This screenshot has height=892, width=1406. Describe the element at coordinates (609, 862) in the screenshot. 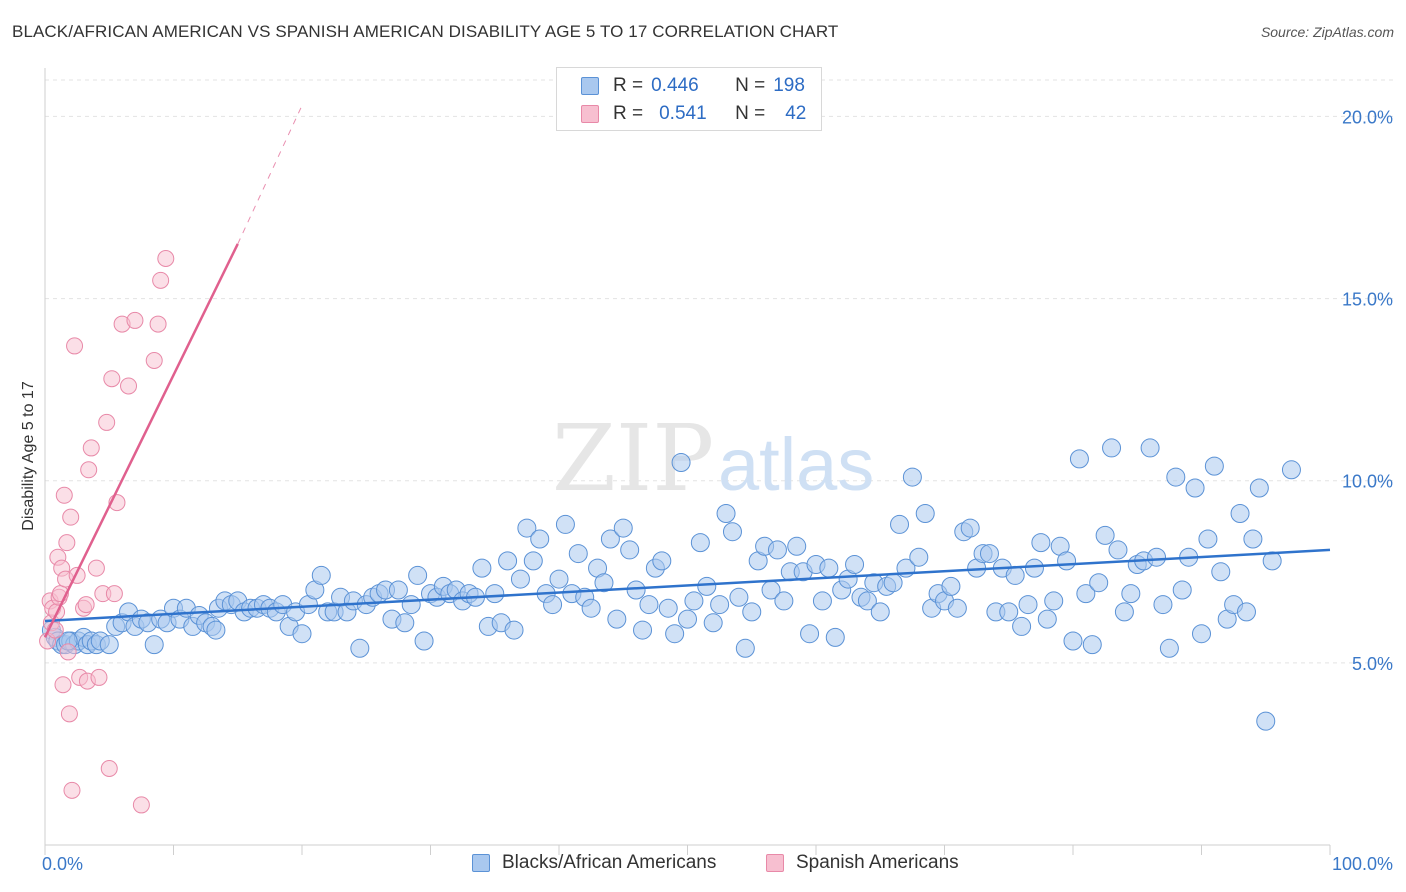

I see `bottom-legend-label: Blacks/African Americans` at that location.